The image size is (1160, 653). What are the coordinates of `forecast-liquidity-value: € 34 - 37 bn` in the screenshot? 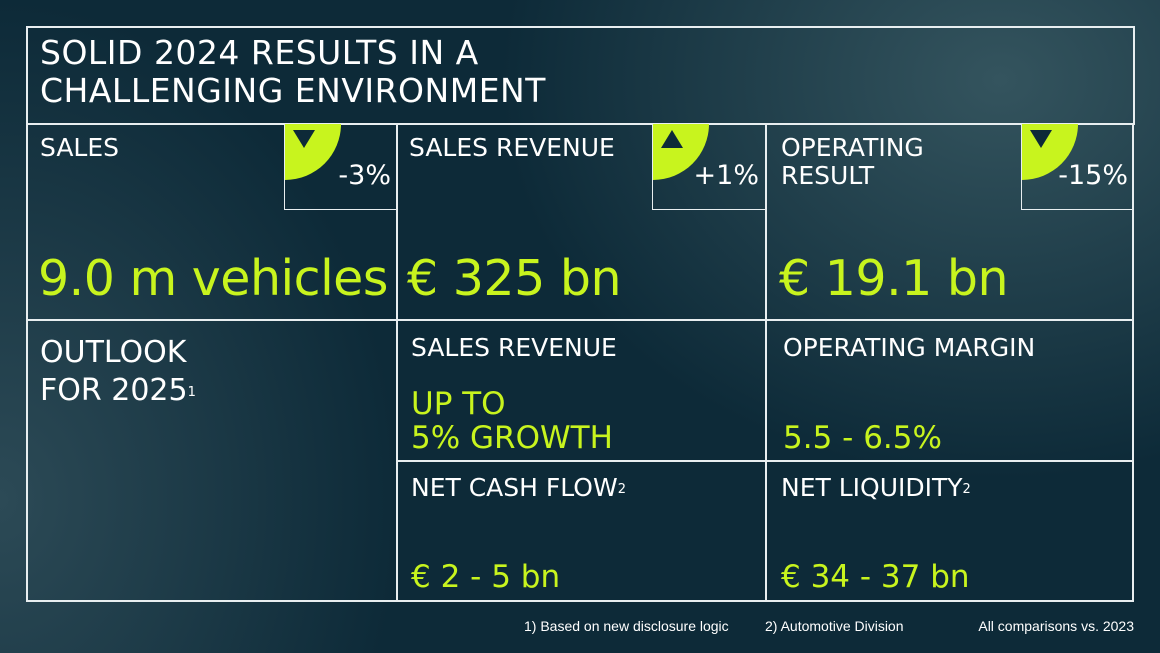 It's located at (875, 577).